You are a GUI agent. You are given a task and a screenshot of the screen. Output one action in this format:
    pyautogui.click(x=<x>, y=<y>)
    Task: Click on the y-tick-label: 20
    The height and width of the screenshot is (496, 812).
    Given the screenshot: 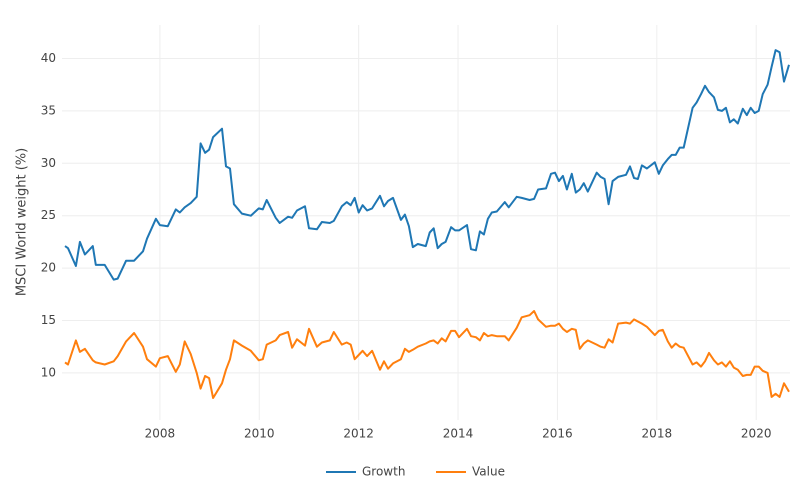 What is the action you would take?
    pyautogui.click(x=48, y=268)
    